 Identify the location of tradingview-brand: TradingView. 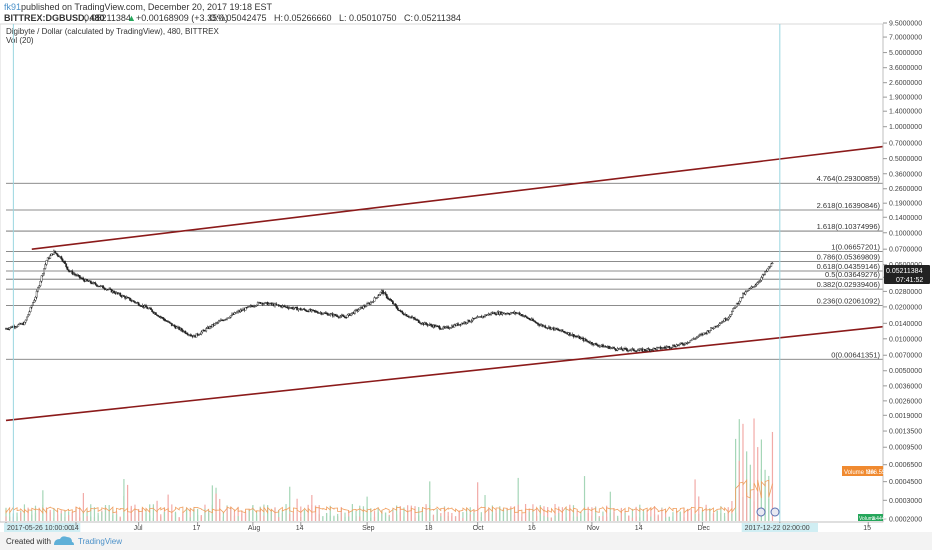
(100, 541).